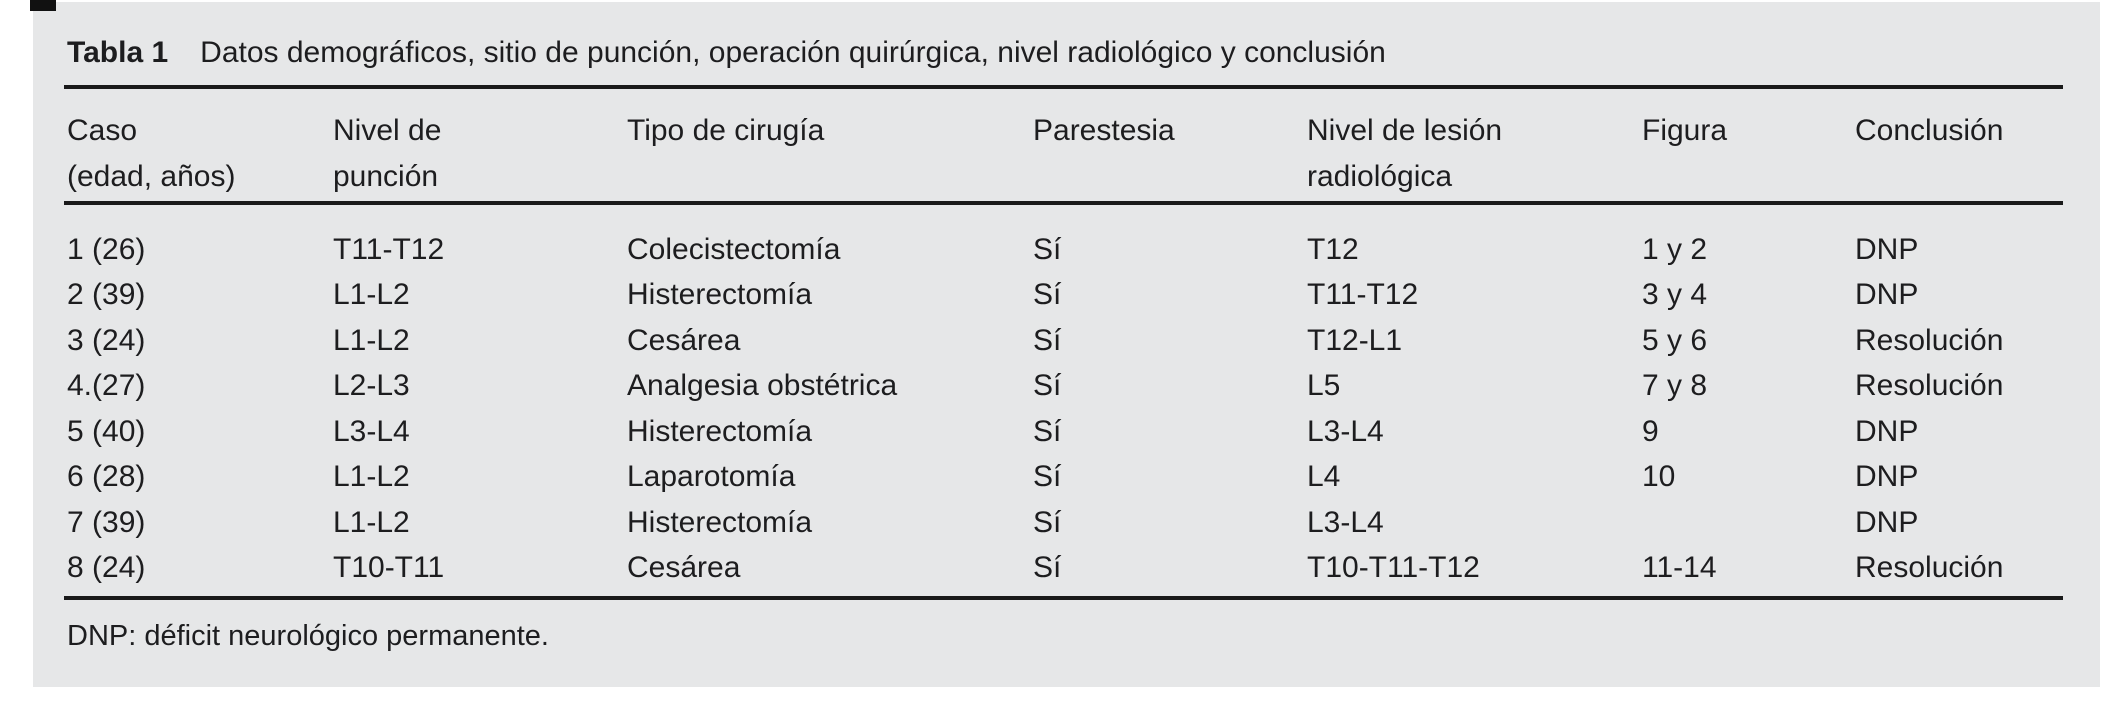  I want to click on table-cell-tipo_cirugia: Laparotomía, so click(711, 477).